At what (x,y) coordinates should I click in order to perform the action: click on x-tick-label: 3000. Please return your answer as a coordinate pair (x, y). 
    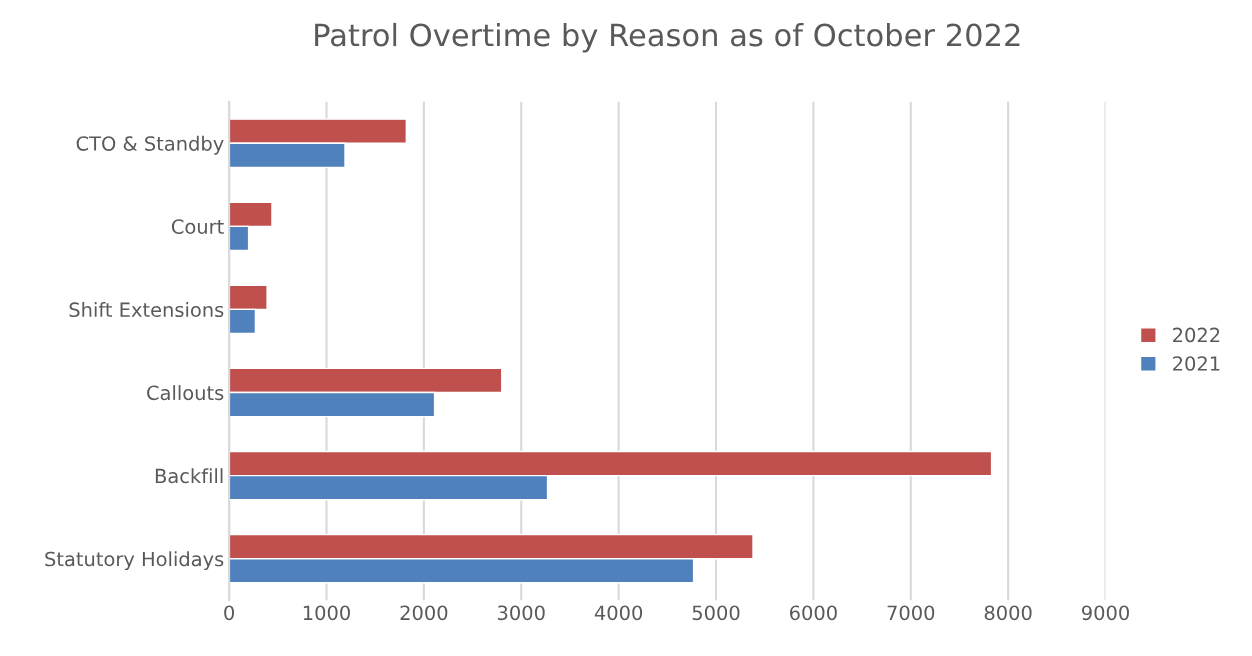
    Looking at the image, I should click on (521, 613).